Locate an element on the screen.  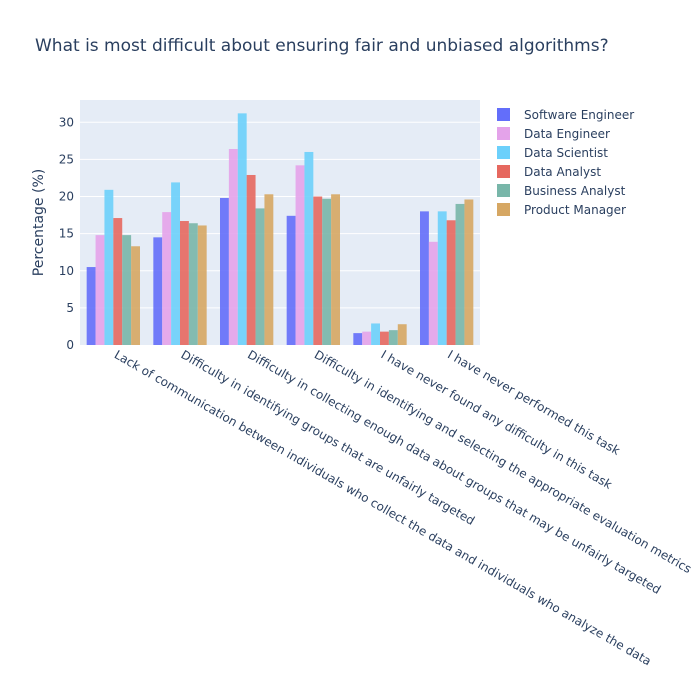
legend-item: Business Analyst is located at coordinates (561, 191).